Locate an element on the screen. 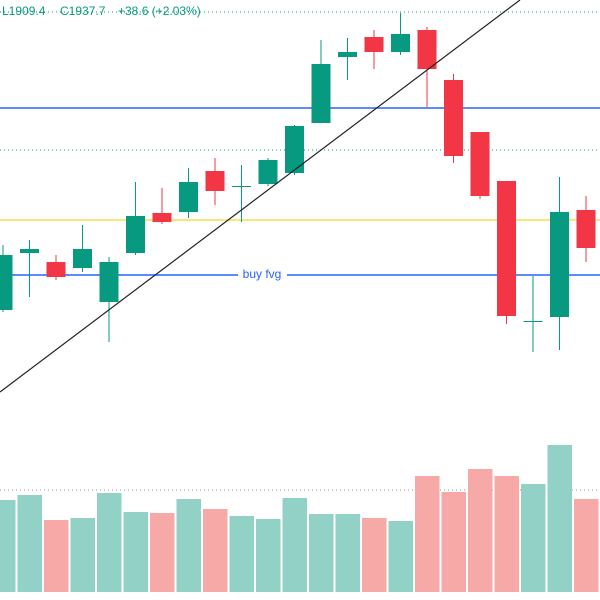 The image size is (600, 600). legend-low: L1909.4 is located at coordinates (24, 11).